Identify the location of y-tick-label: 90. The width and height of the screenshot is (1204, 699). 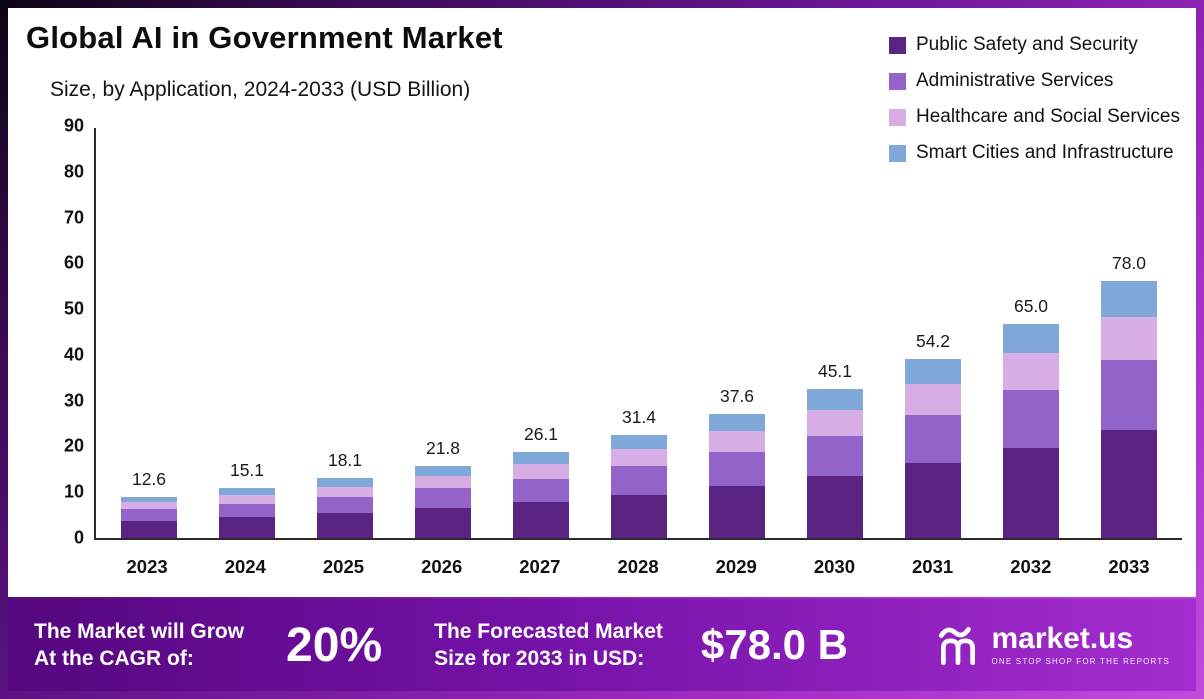
(73, 125).